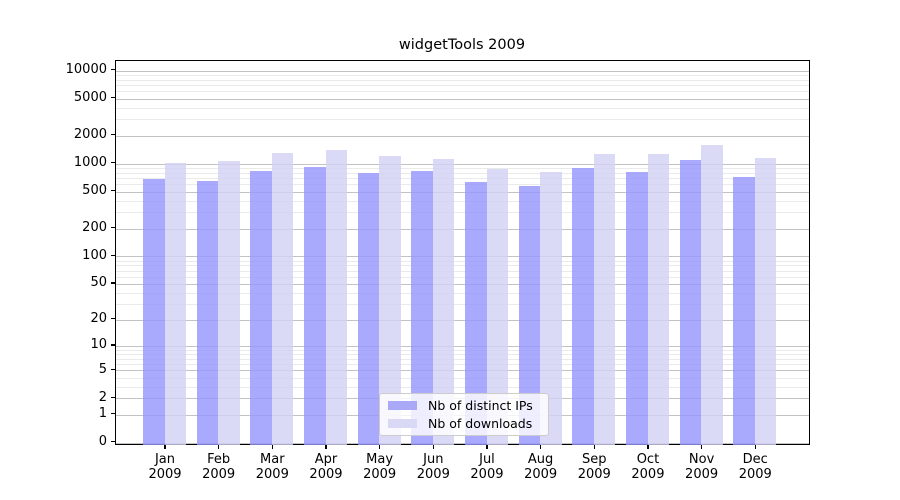 Image resolution: width=900 pixels, height=500 pixels. What do you see at coordinates (433, 467) in the screenshot?
I see `x-tick-label: Jun 2009` at bounding box center [433, 467].